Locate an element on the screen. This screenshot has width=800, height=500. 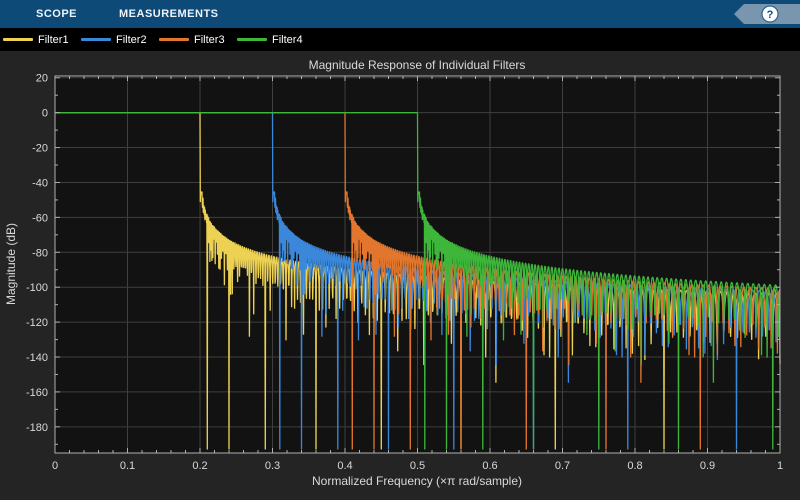
y-tick-label: -140 is located at coordinates (37, 358).